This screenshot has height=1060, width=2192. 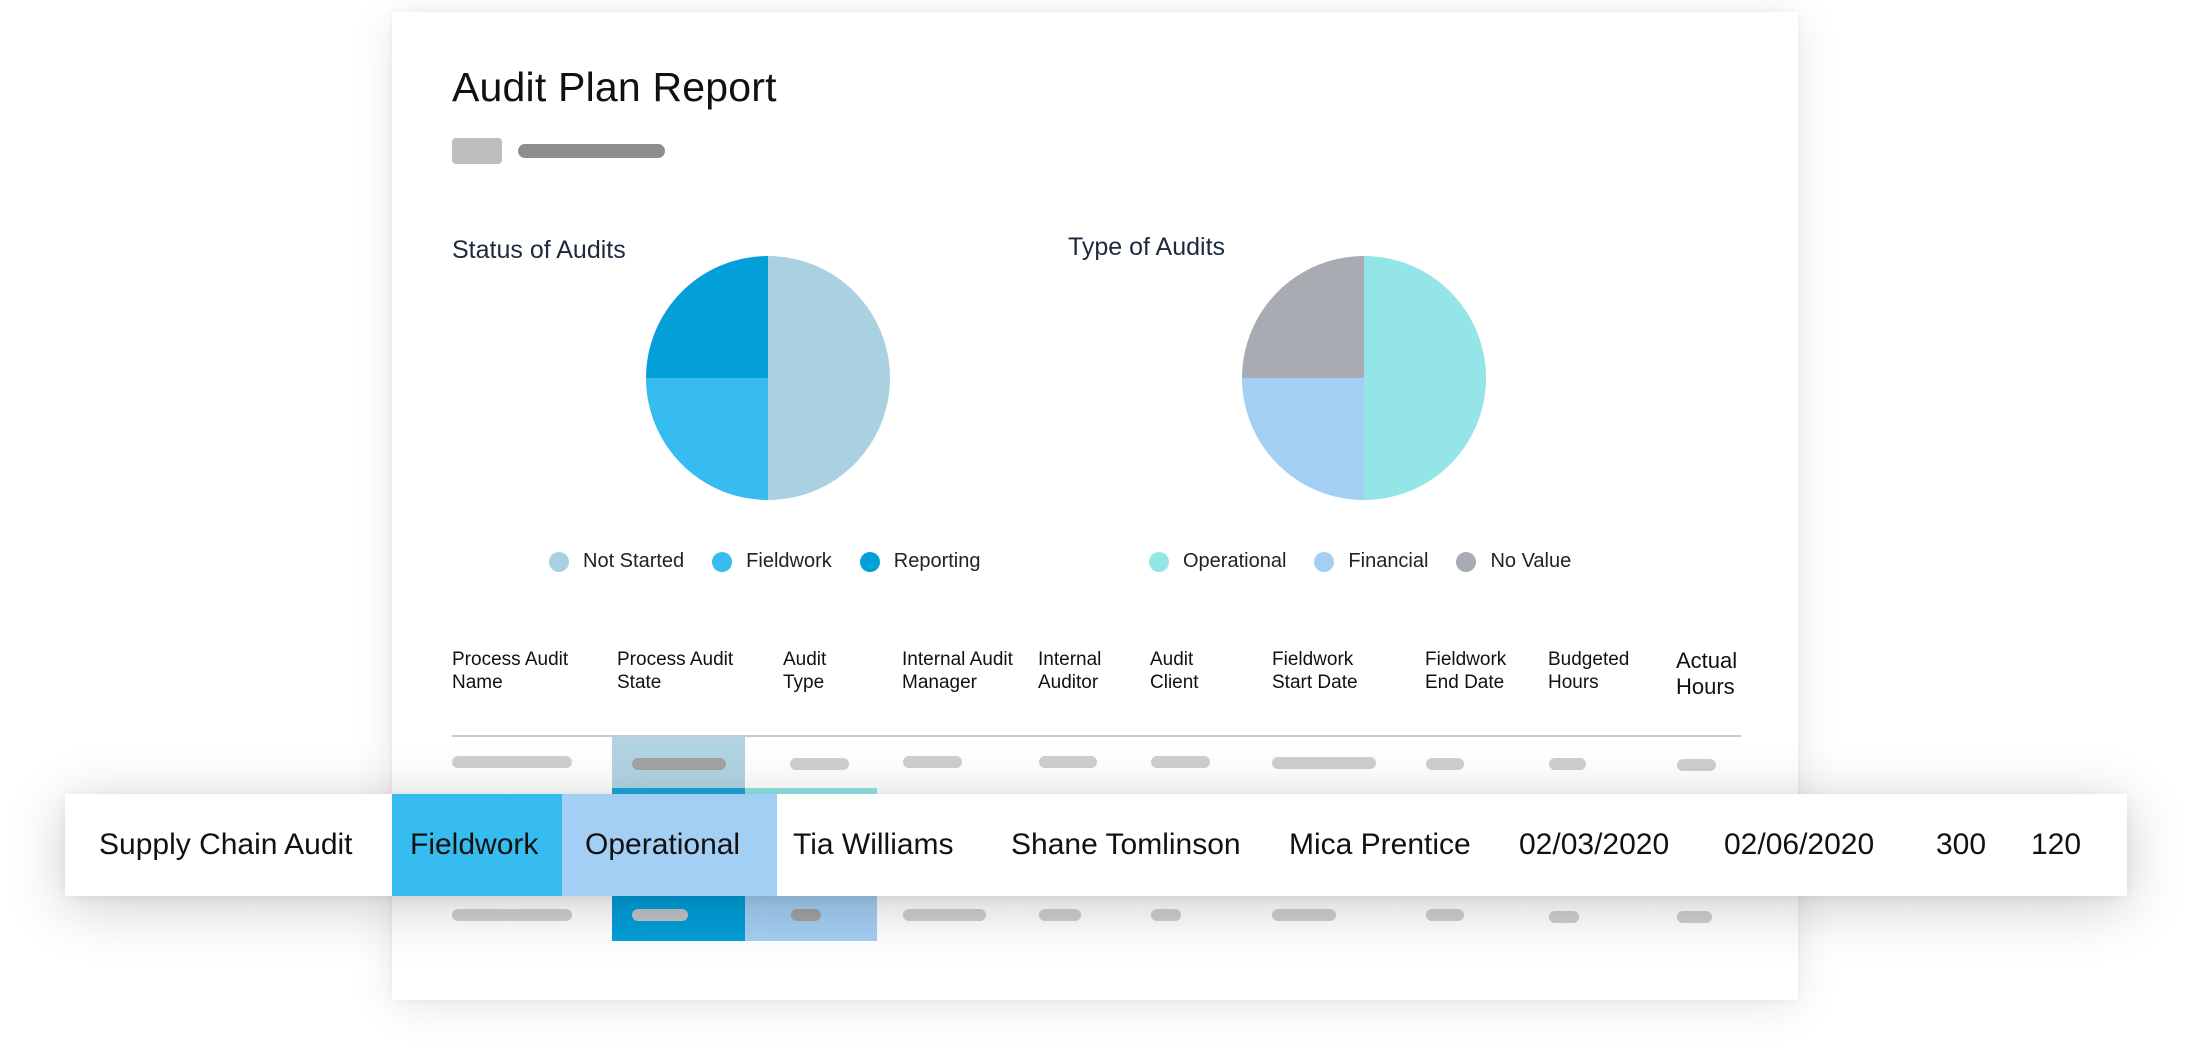 What do you see at coordinates (1425, 378) in the screenshot?
I see `pie-slice-operational` at bounding box center [1425, 378].